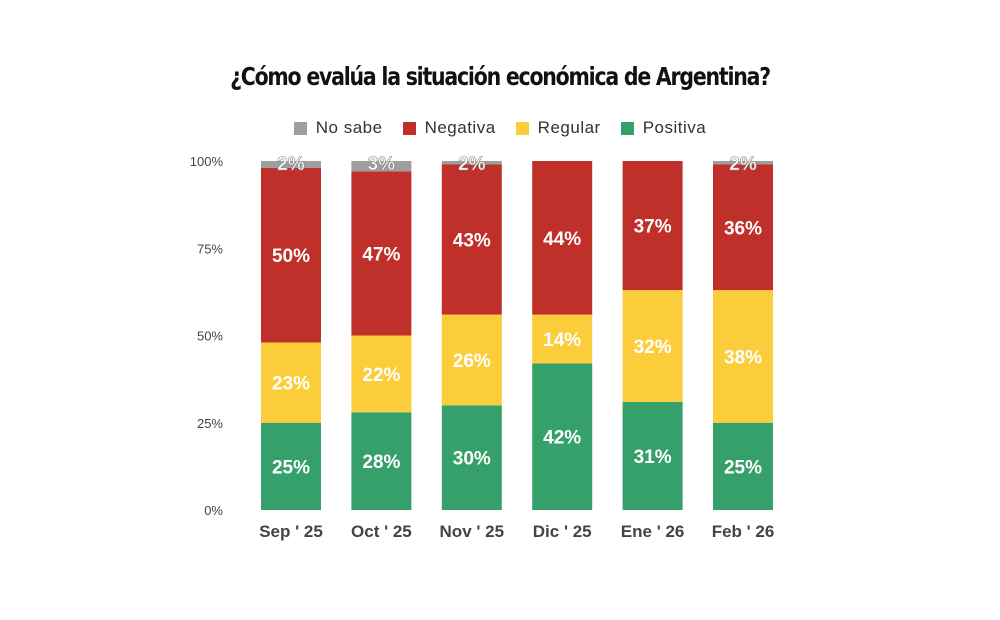  Describe the element at coordinates (653, 531) in the screenshot. I see `x-tick-label: Ene ' 26` at that location.